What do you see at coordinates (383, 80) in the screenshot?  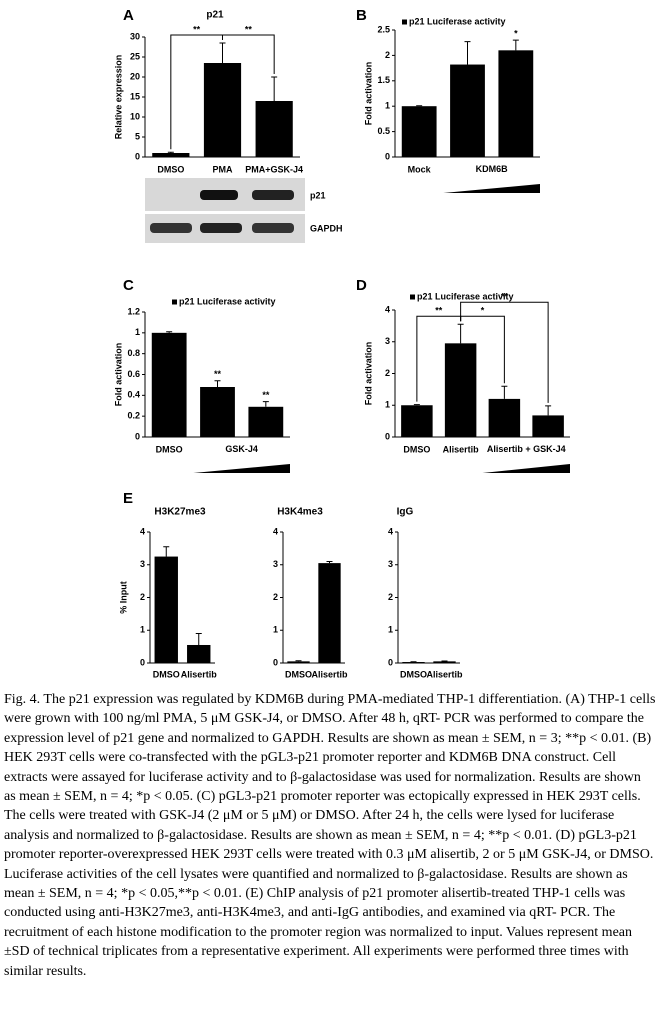 I see `y-tick-label: 1.5` at bounding box center [383, 80].